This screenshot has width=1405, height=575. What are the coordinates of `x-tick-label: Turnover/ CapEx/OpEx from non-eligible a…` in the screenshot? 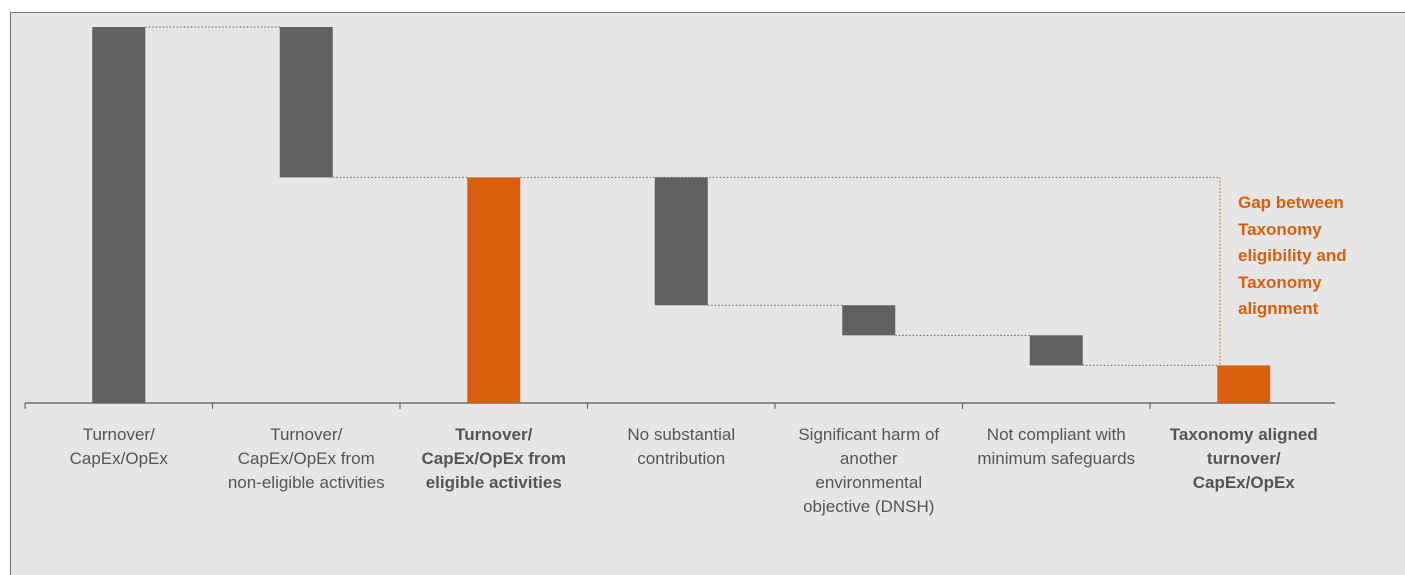 It's located at (306, 458).